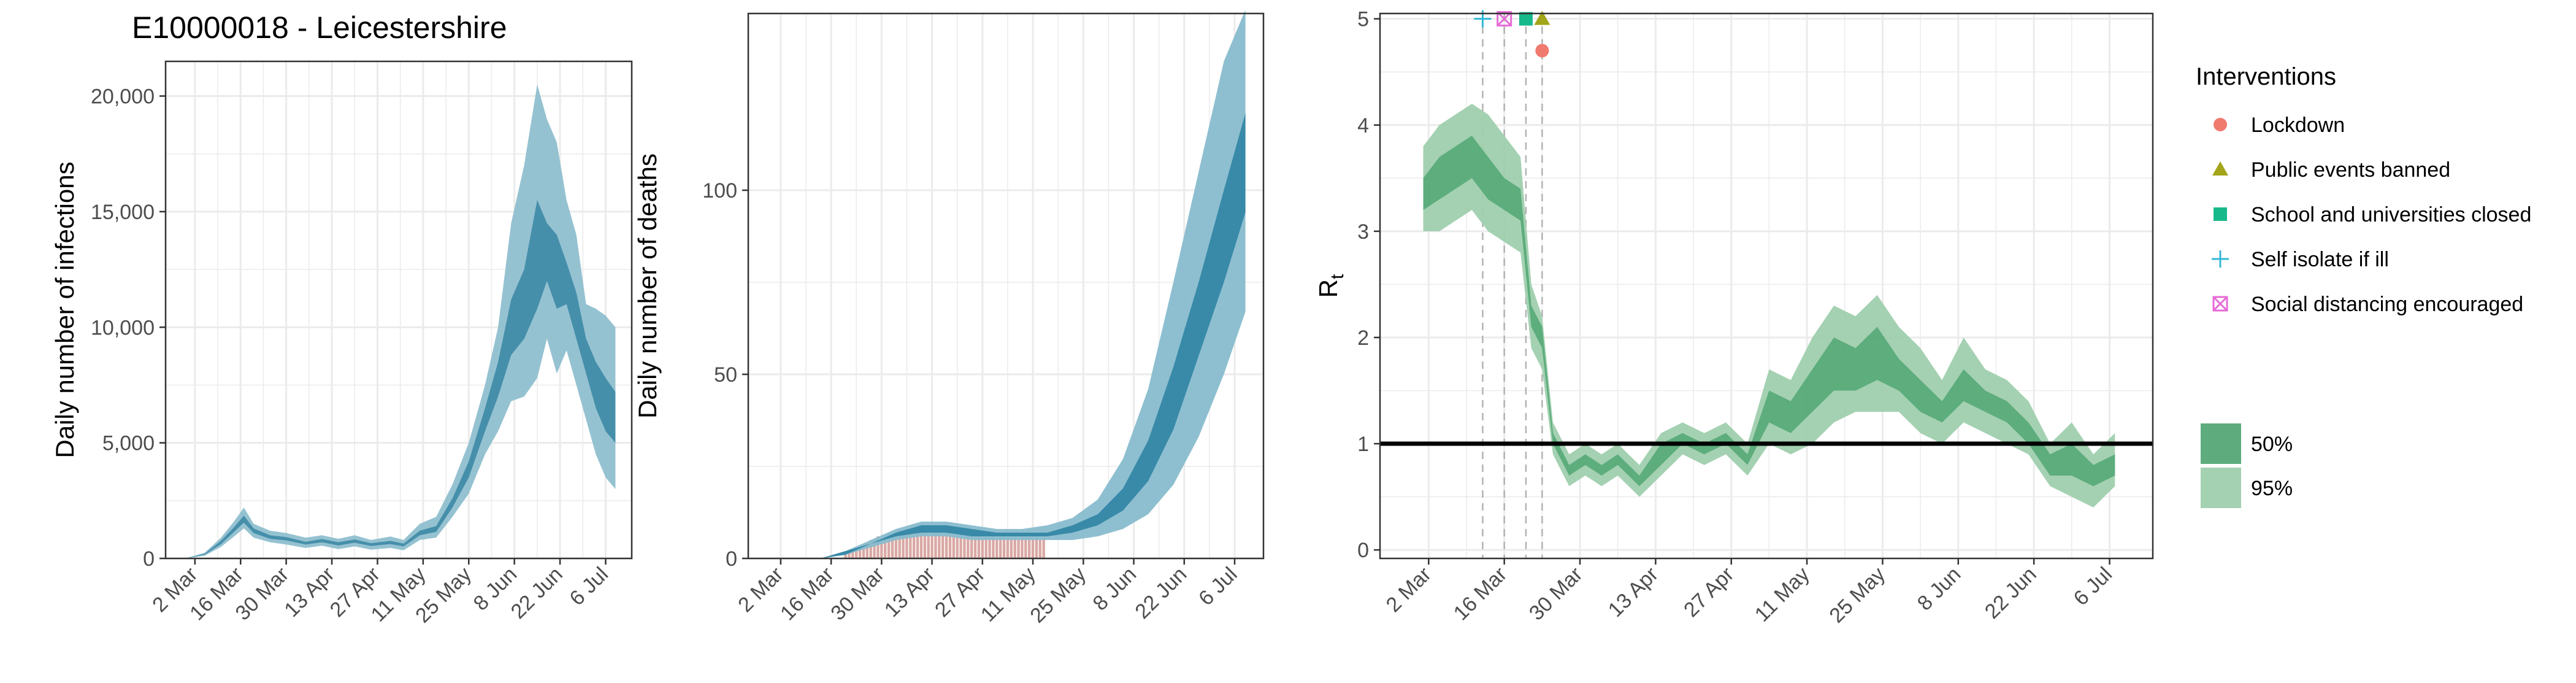 Image resolution: width=2576 pixels, height=683 pixels. Describe the element at coordinates (1769, 311) in the screenshot. I see `series-band-50pct` at that location.